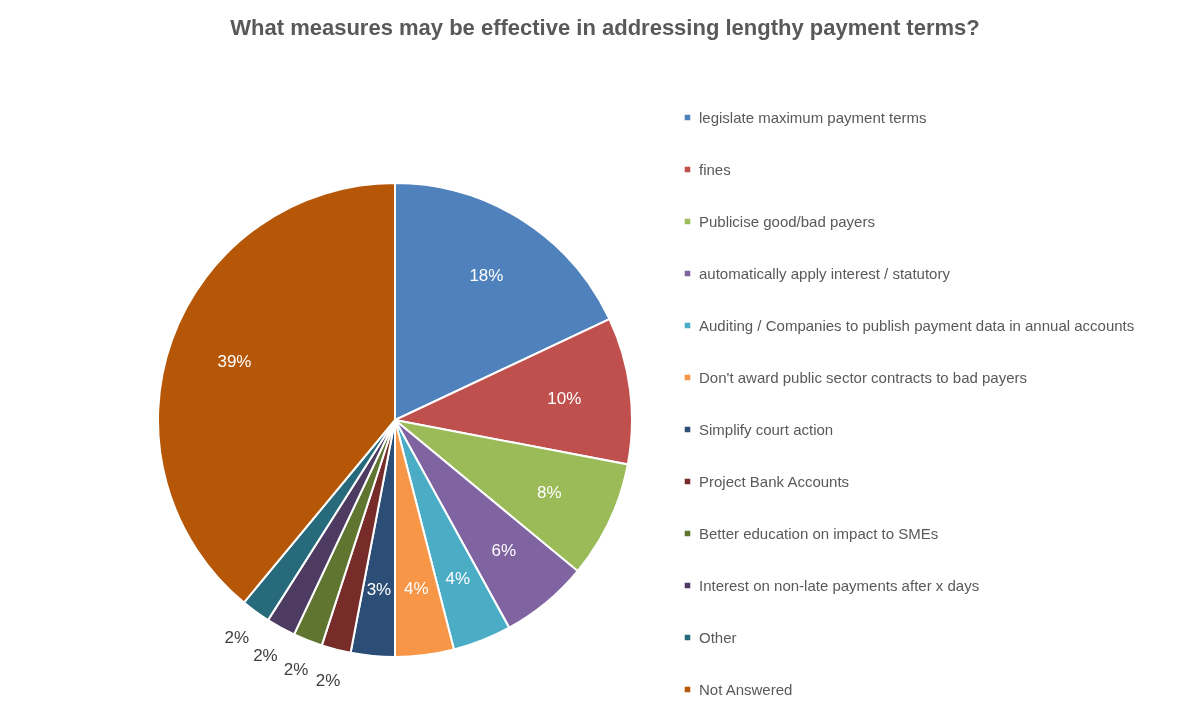  Describe the element at coordinates (486, 275) in the screenshot. I see `data-label: 18%` at that location.